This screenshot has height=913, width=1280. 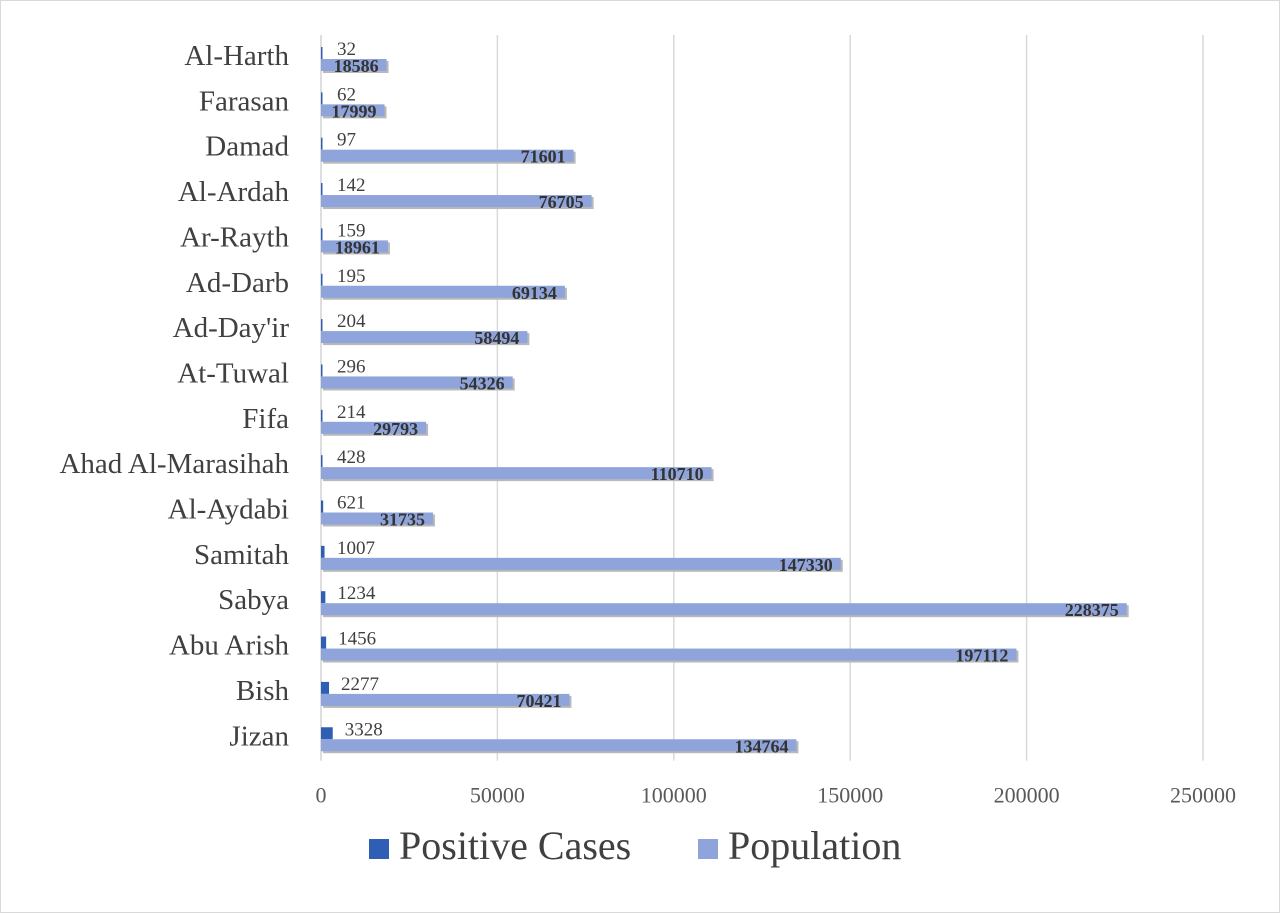 I want to click on data-label-positive-cases: 214, so click(x=351, y=412).